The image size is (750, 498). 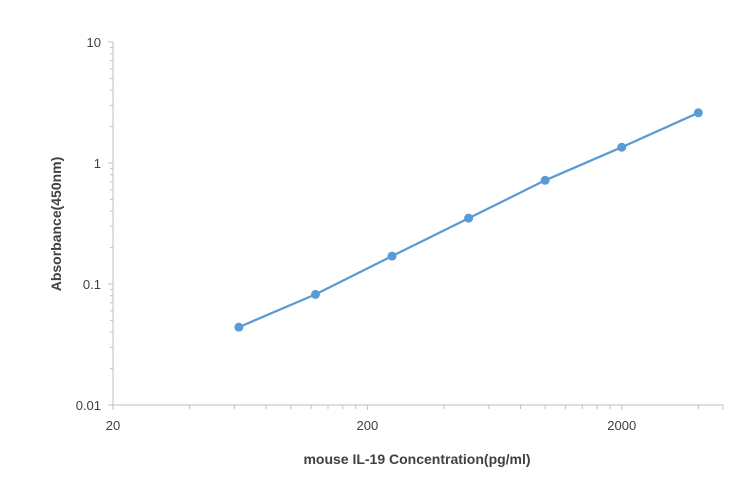 What do you see at coordinates (56, 224) in the screenshot?
I see `y-axis-title: Absorbance(450nm)` at bounding box center [56, 224].